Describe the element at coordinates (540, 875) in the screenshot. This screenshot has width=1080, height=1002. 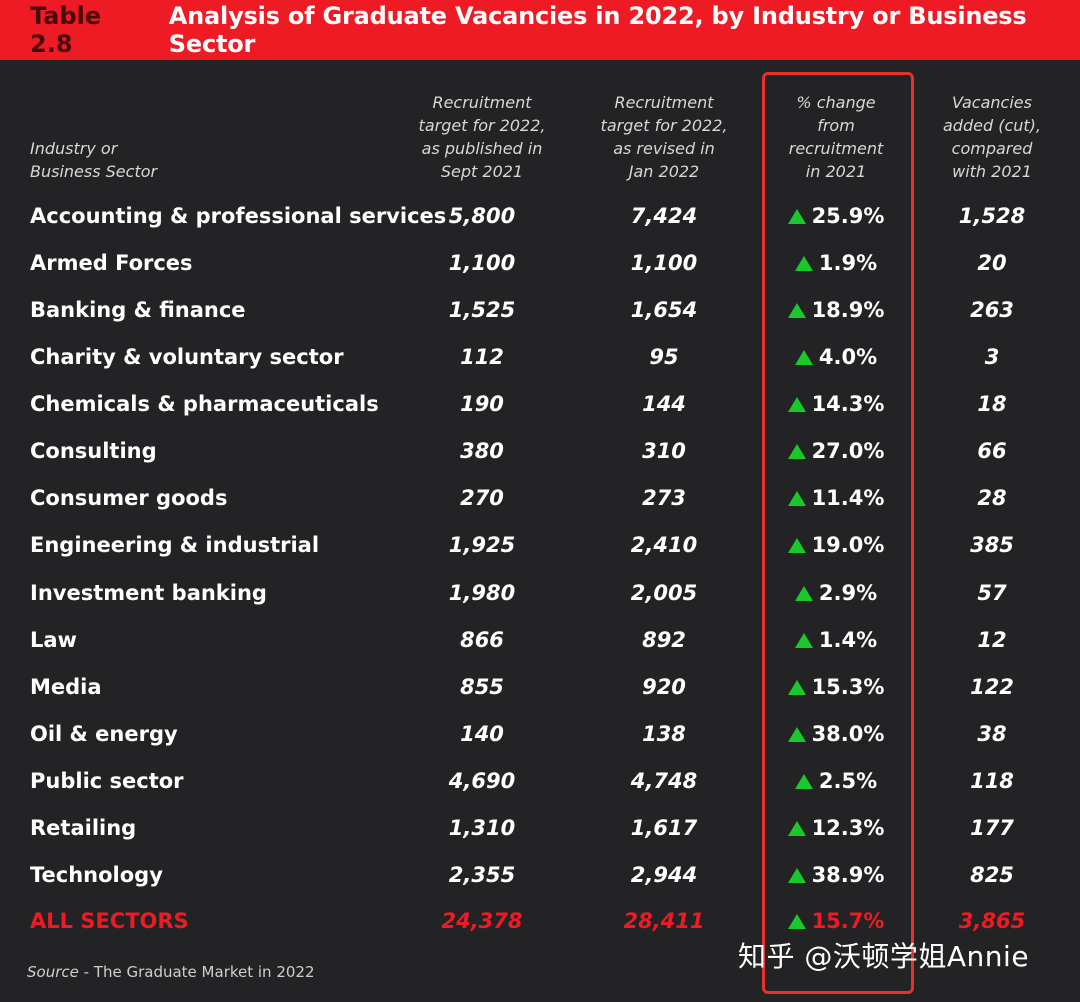
I see `table-row: Technology 2,355 2,944 38.9% 825` at that location.